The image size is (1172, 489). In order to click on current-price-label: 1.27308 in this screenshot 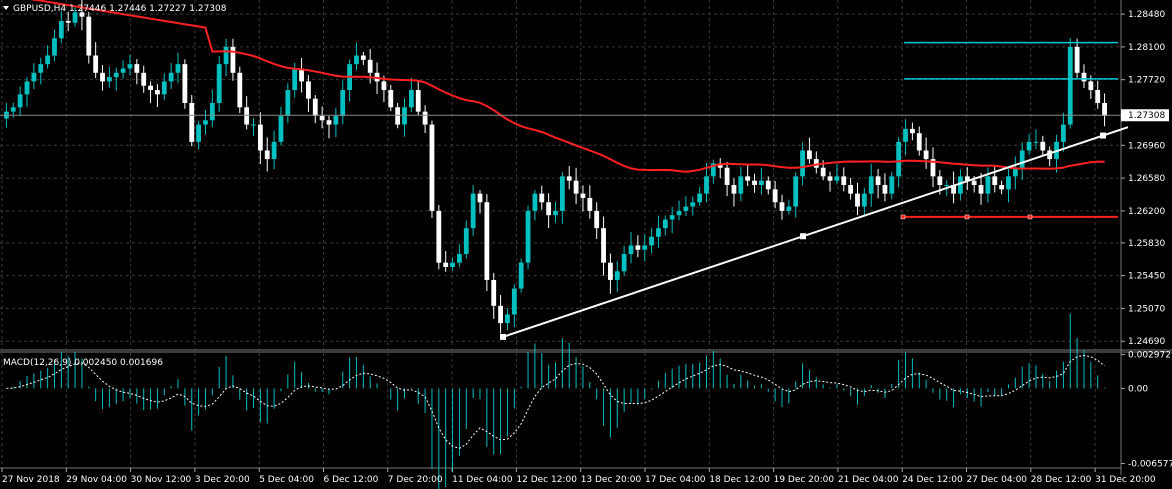, I will do `click(1146, 116)`.